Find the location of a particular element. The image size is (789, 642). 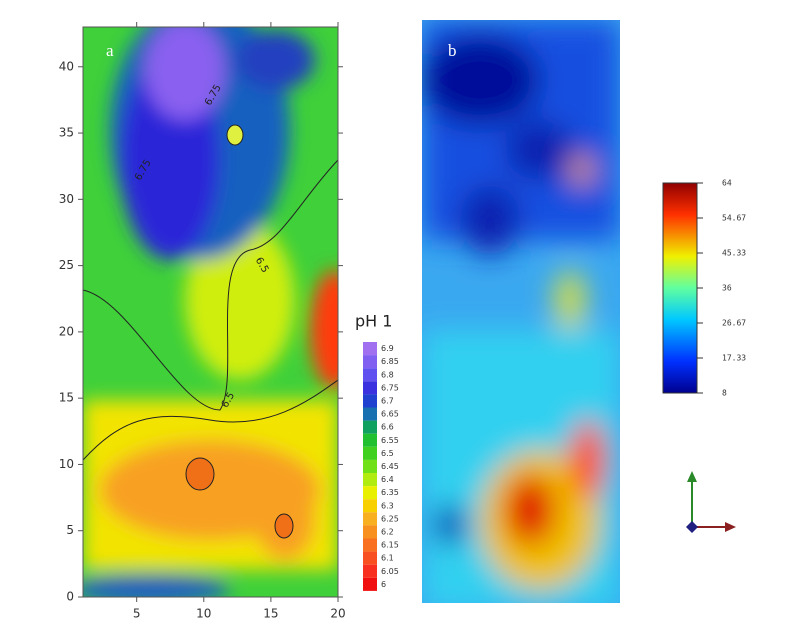

colorbar-label: 6.55 is located at coordinates (390, 440).